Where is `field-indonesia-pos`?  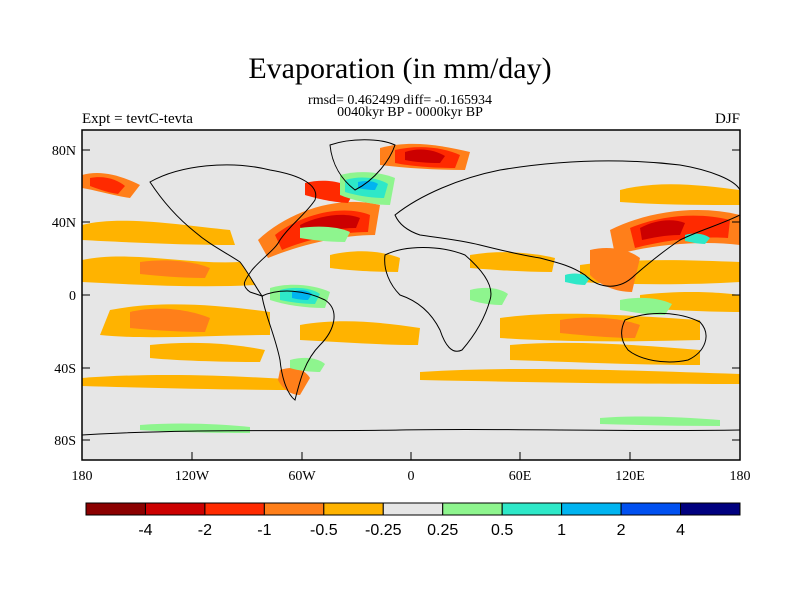
field-indonesia-pos is located at coordinates (646, 306).